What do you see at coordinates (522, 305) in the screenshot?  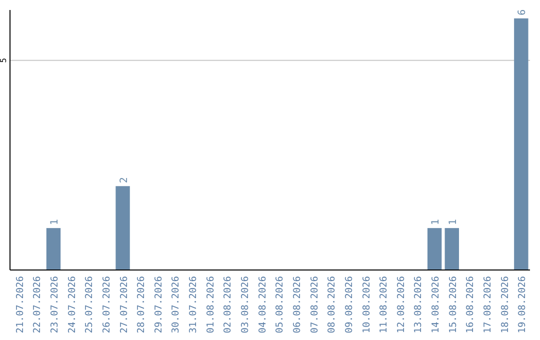 I see `x-tick-label: 19.08.2026` at bounding box center [522, 305].